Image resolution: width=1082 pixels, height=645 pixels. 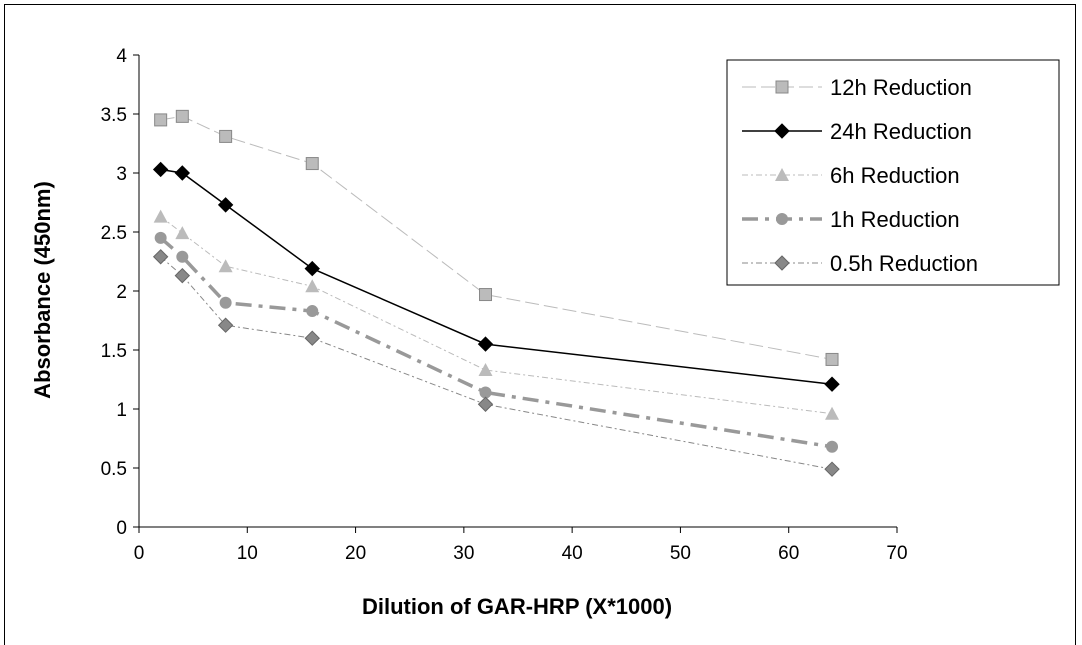 I want to click on x-axis: 0 10 20 30 40 50 60 70, so click(x=521, y=545).